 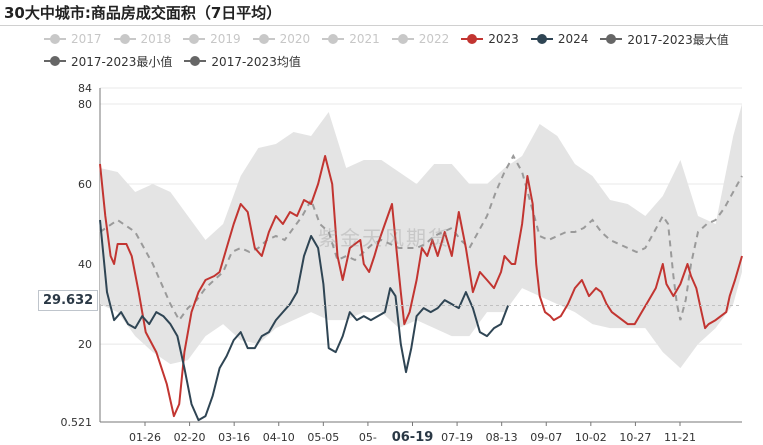 What do you see at coordinates (680, 437) in the screenshot?
I see `x-tick-label-12: 11-21` at bounding box center [680, 437].